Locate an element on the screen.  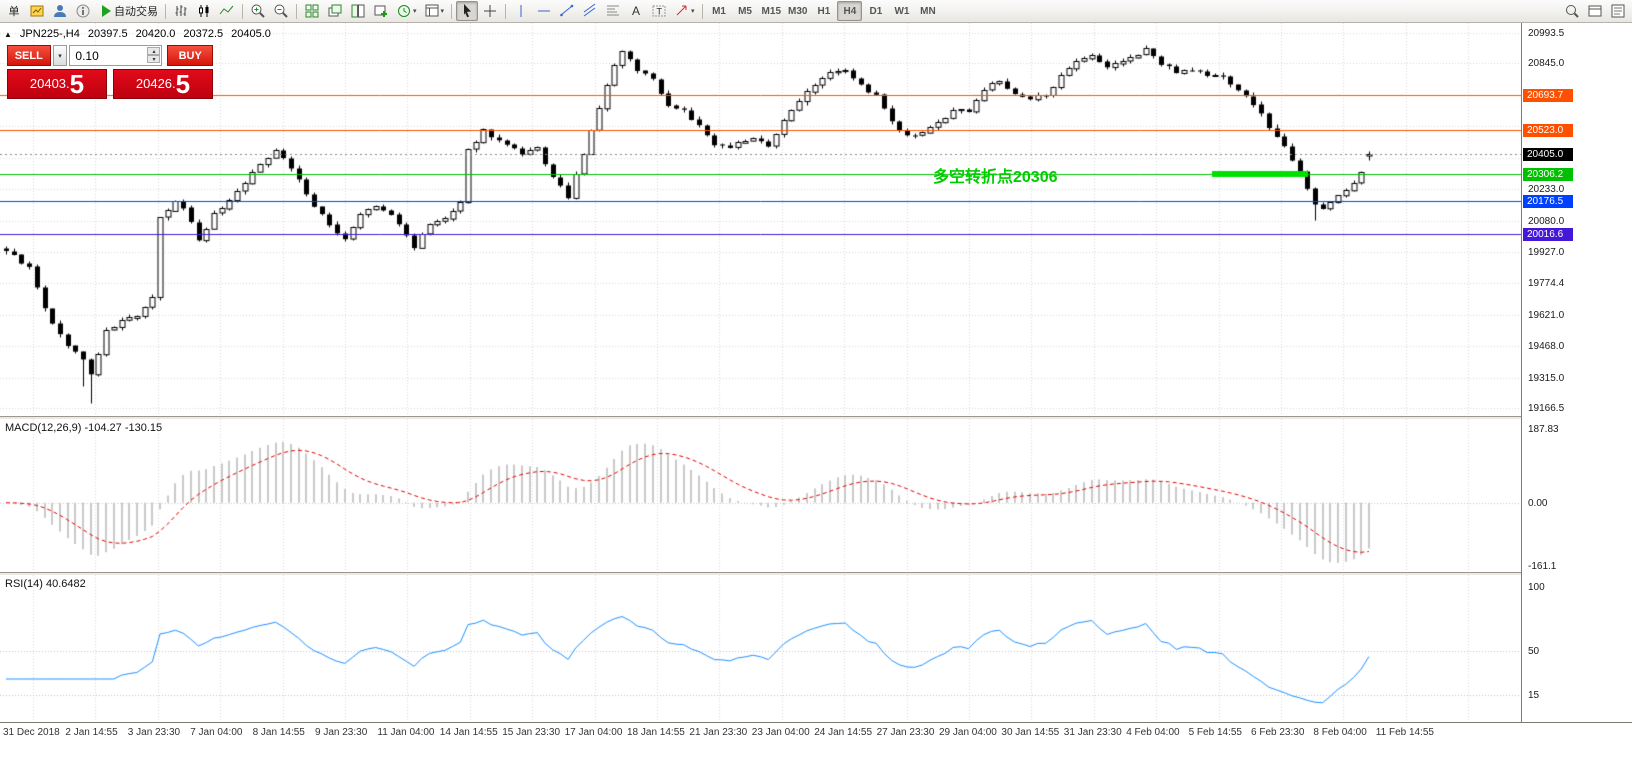
timeframe-d1-button: D1 is located at coordinates (876, 11).